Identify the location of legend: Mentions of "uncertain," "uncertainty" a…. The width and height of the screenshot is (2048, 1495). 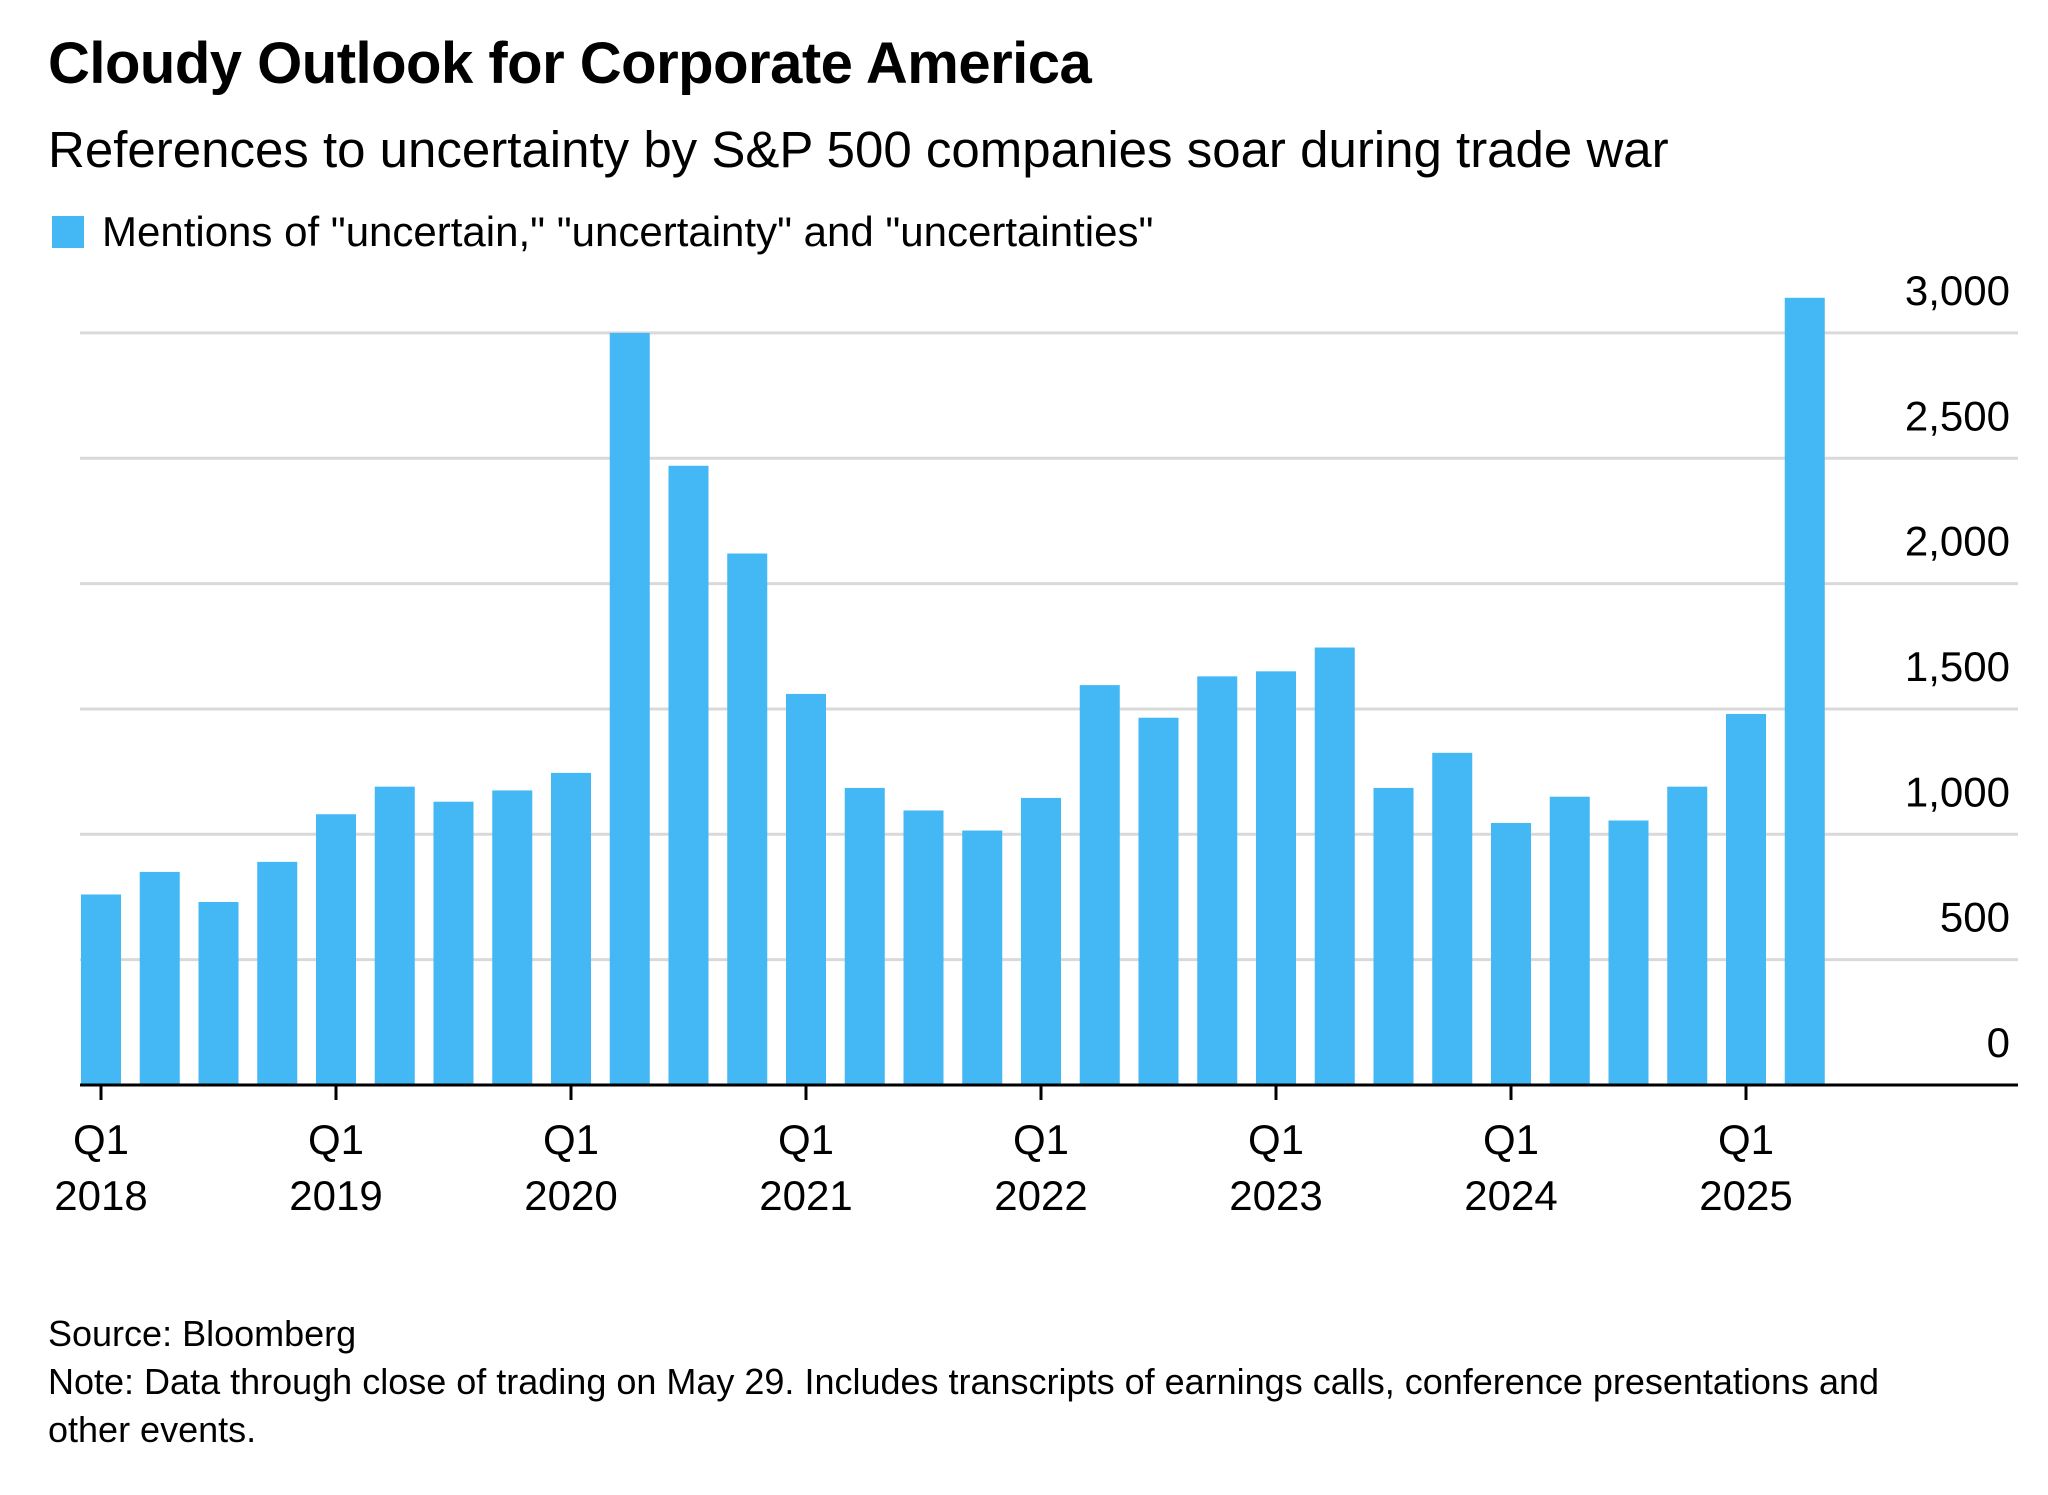
(602, 232).